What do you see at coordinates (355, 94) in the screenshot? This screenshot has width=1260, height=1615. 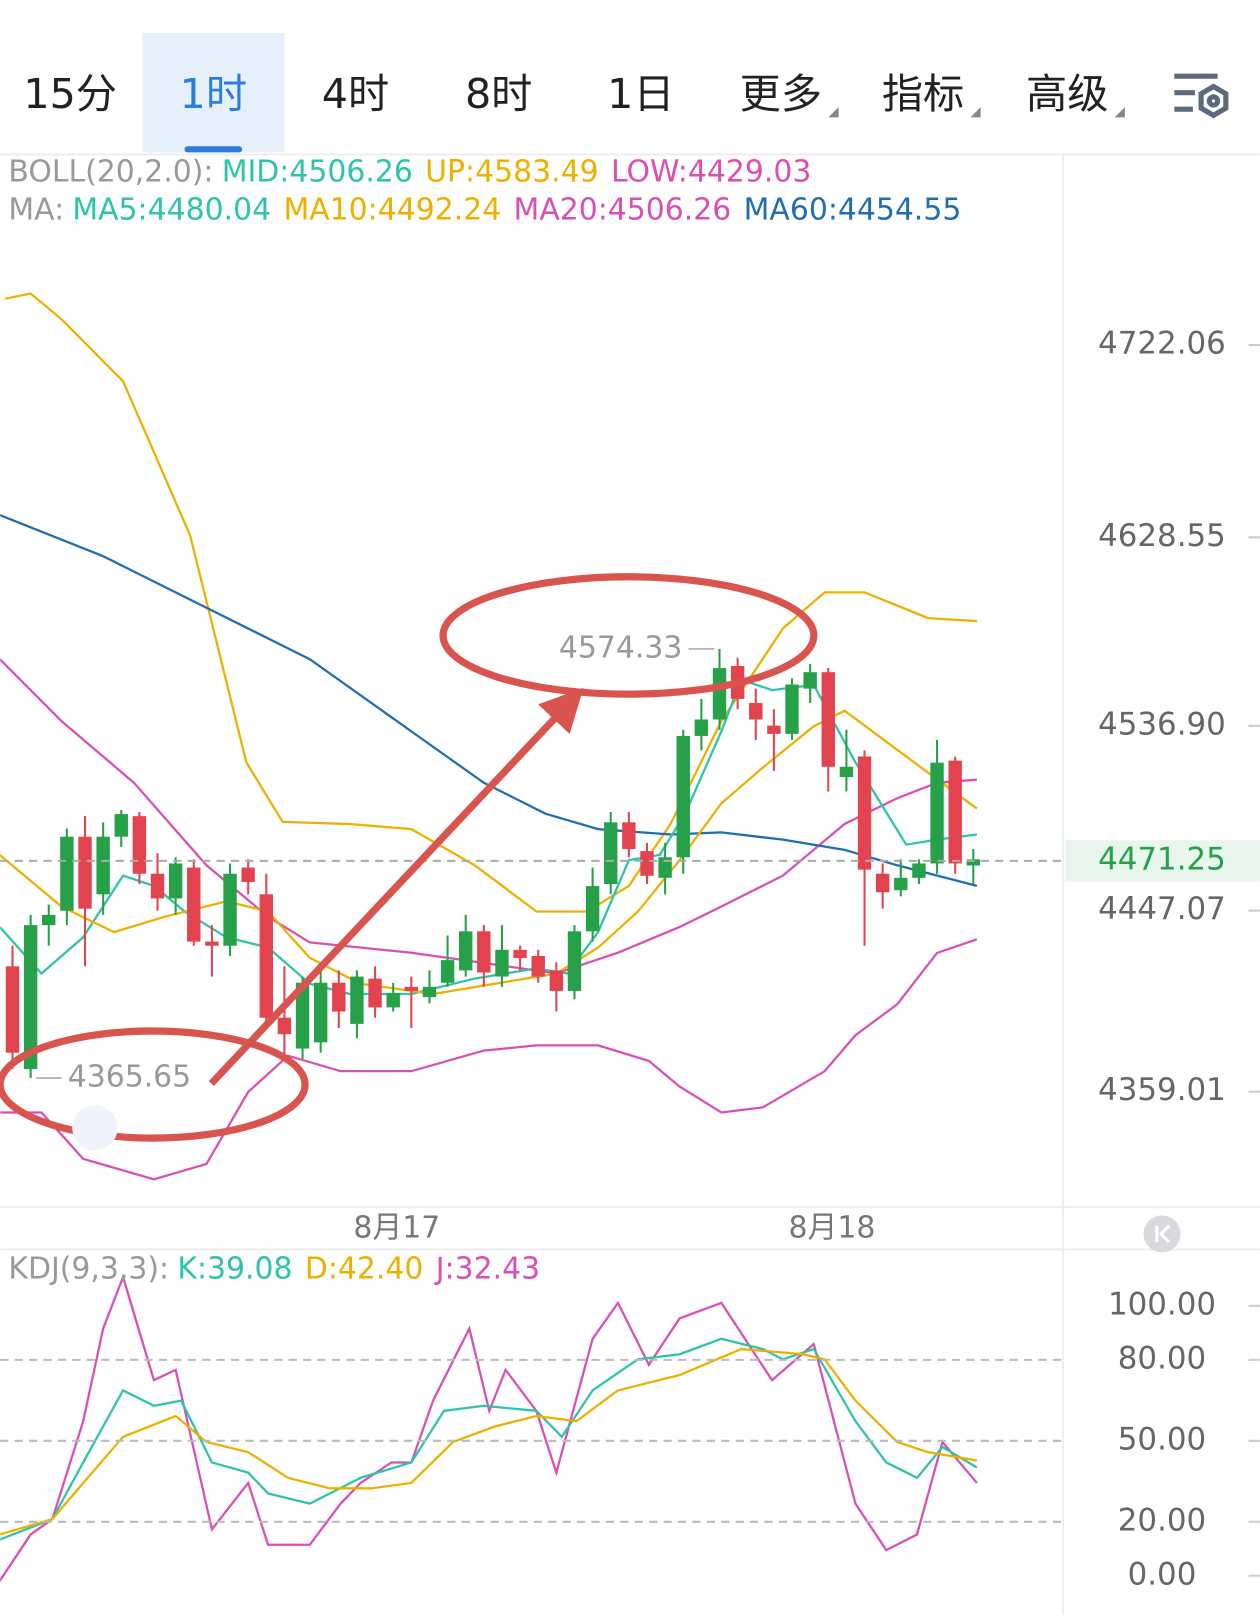 I see `tab: 4时` at bounding box center [355, 94].